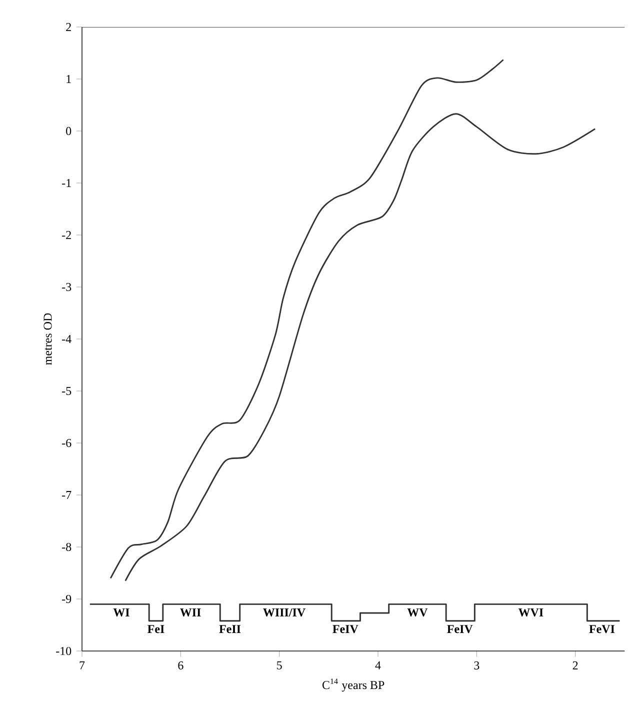  What do you see at coordinates (67, 495) in the screenshot?
I see `y-tick-label: -7` at bounding box center [67, 495].